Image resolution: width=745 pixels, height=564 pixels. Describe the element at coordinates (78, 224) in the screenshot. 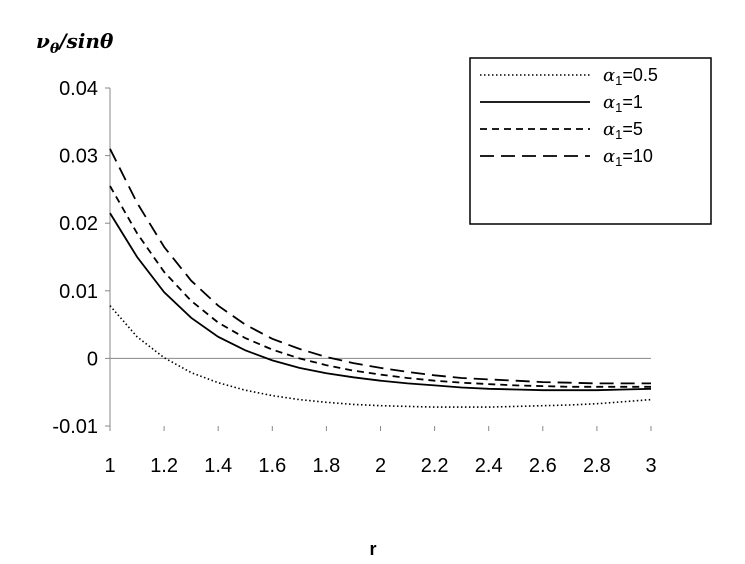

I see `y-tick-label: 0.02` at that location.